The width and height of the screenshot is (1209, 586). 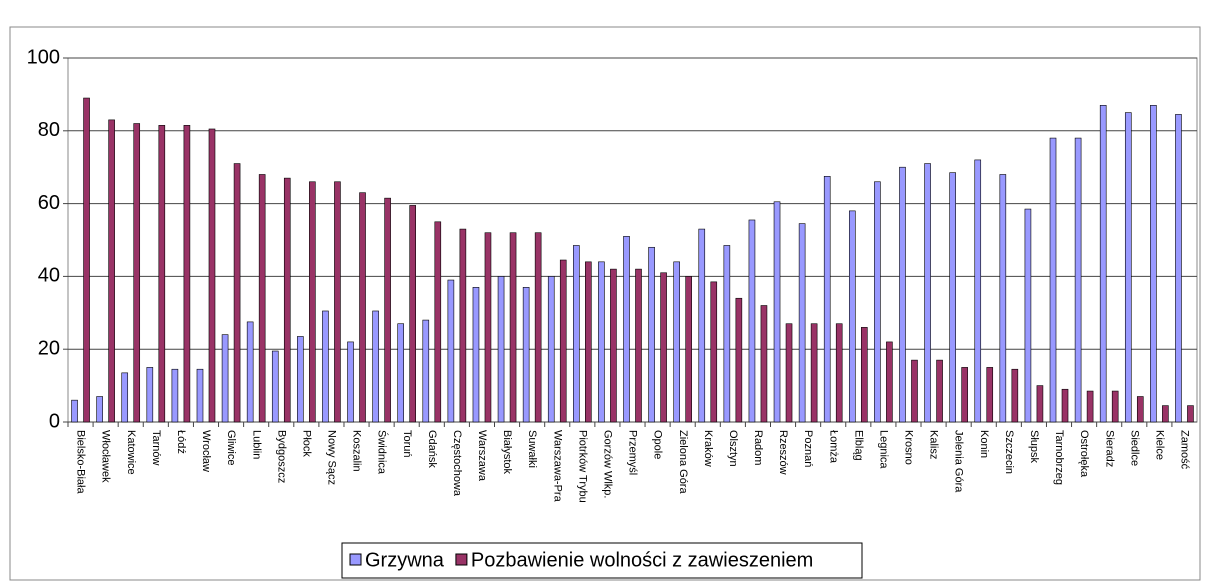 I want to click on x-tick-label: Gdańsk, so click(x=432, y=449).